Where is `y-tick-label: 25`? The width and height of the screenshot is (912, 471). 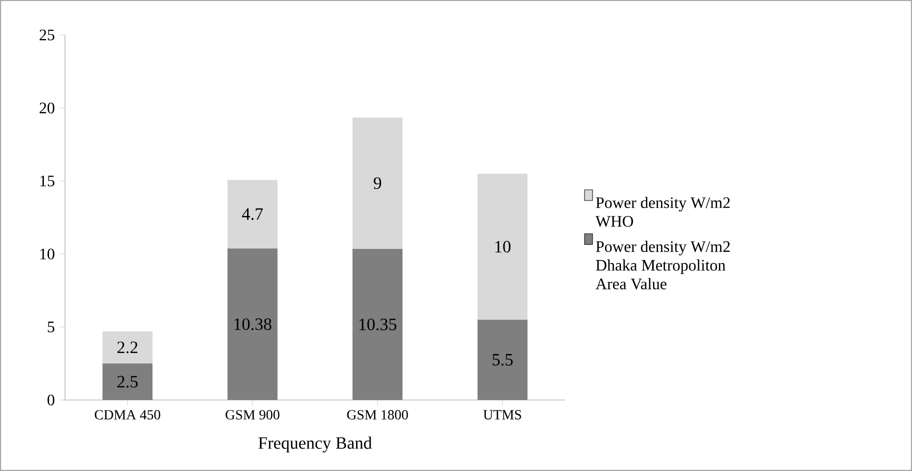
y-tick-label: 25 is located at coordinates (47, 35).